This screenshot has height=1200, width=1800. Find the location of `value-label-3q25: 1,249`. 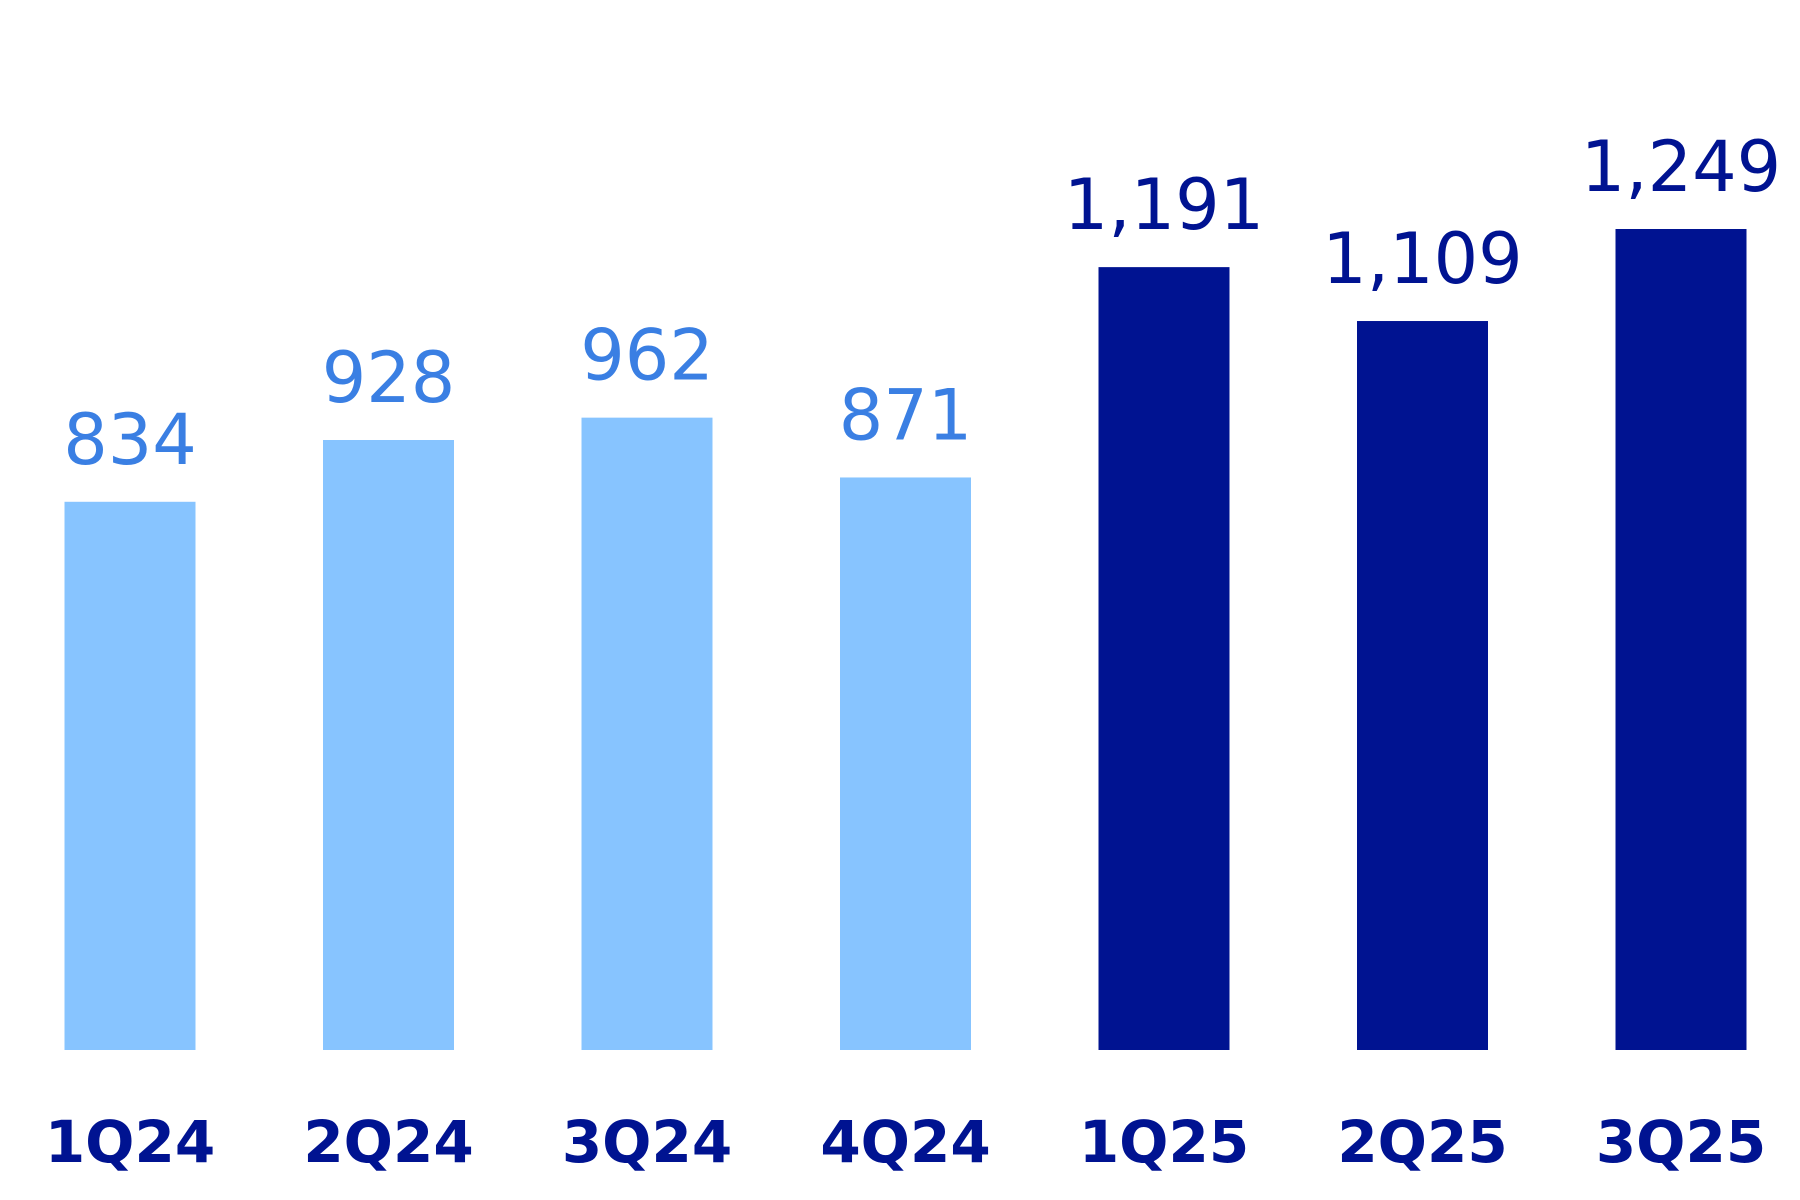

value-label-3q25: 1,249 is located at coordinates (1681, 167).